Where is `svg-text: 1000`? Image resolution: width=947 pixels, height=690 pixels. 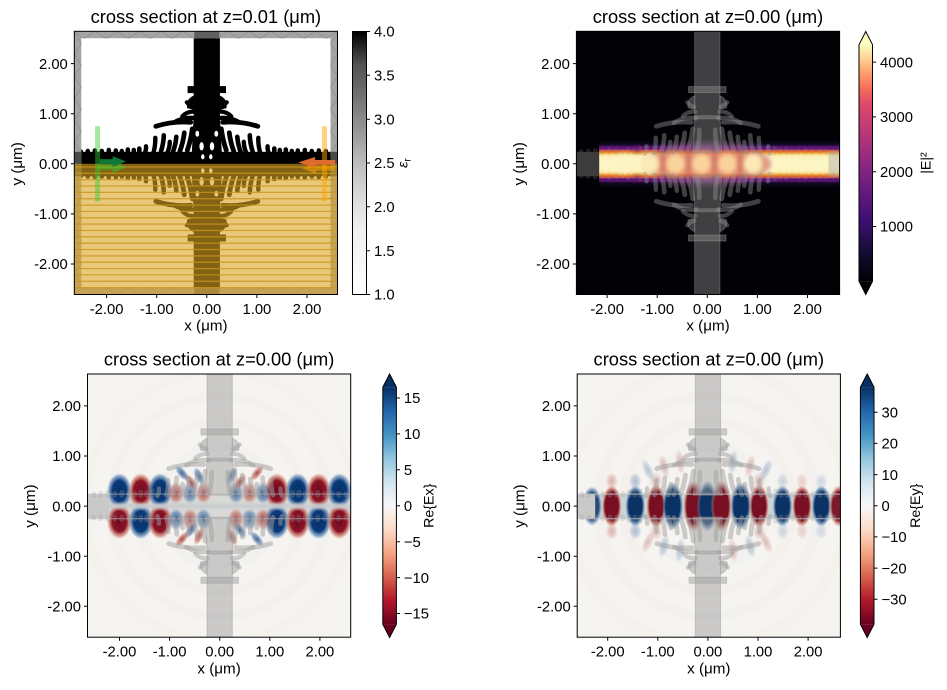 svg-text: 1000 is located at coordinates (896, 228).